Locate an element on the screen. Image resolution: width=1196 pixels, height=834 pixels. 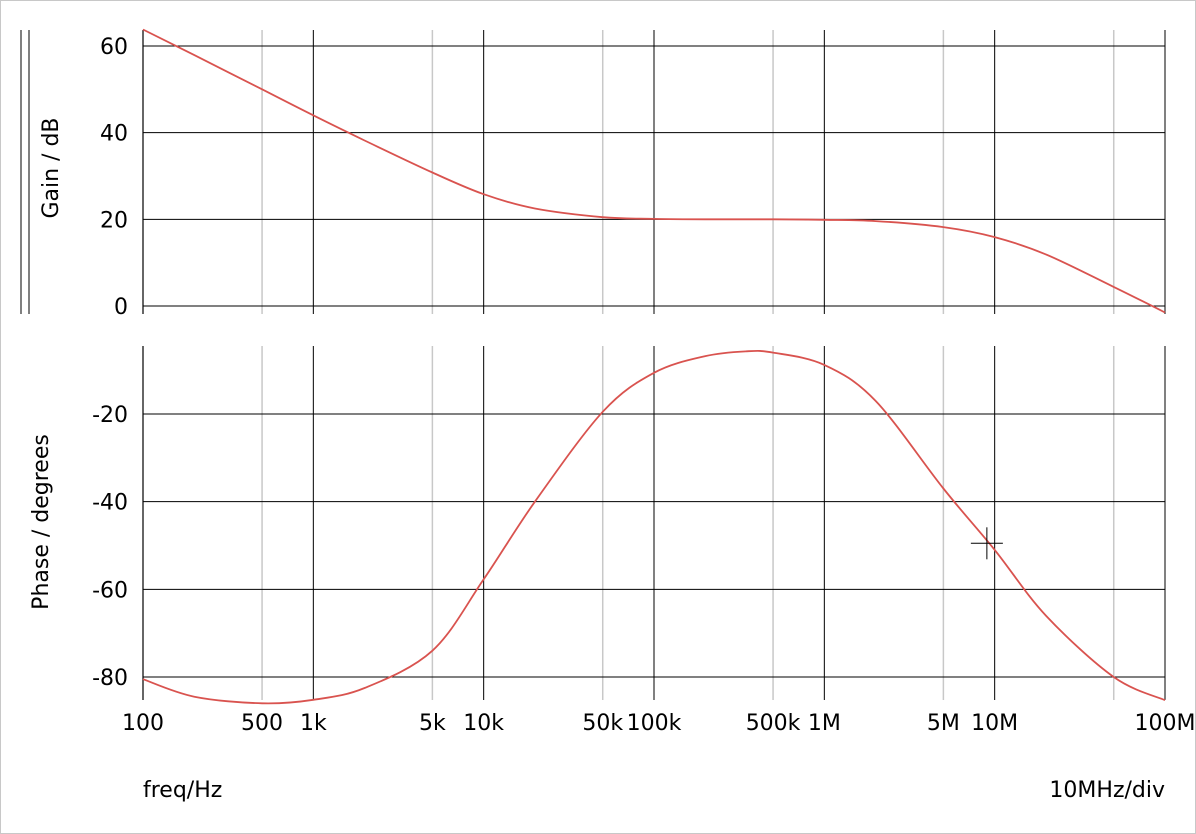
y-tick-label: -40 is located at coordinates (110, 503).